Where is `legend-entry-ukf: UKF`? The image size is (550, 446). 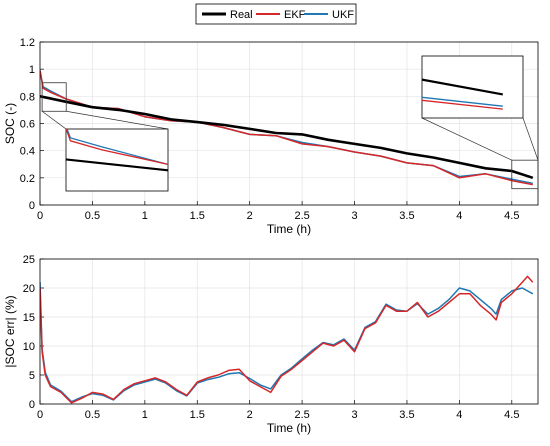 legend-entry-ukf: UKF is located at coordinates (329, 15).